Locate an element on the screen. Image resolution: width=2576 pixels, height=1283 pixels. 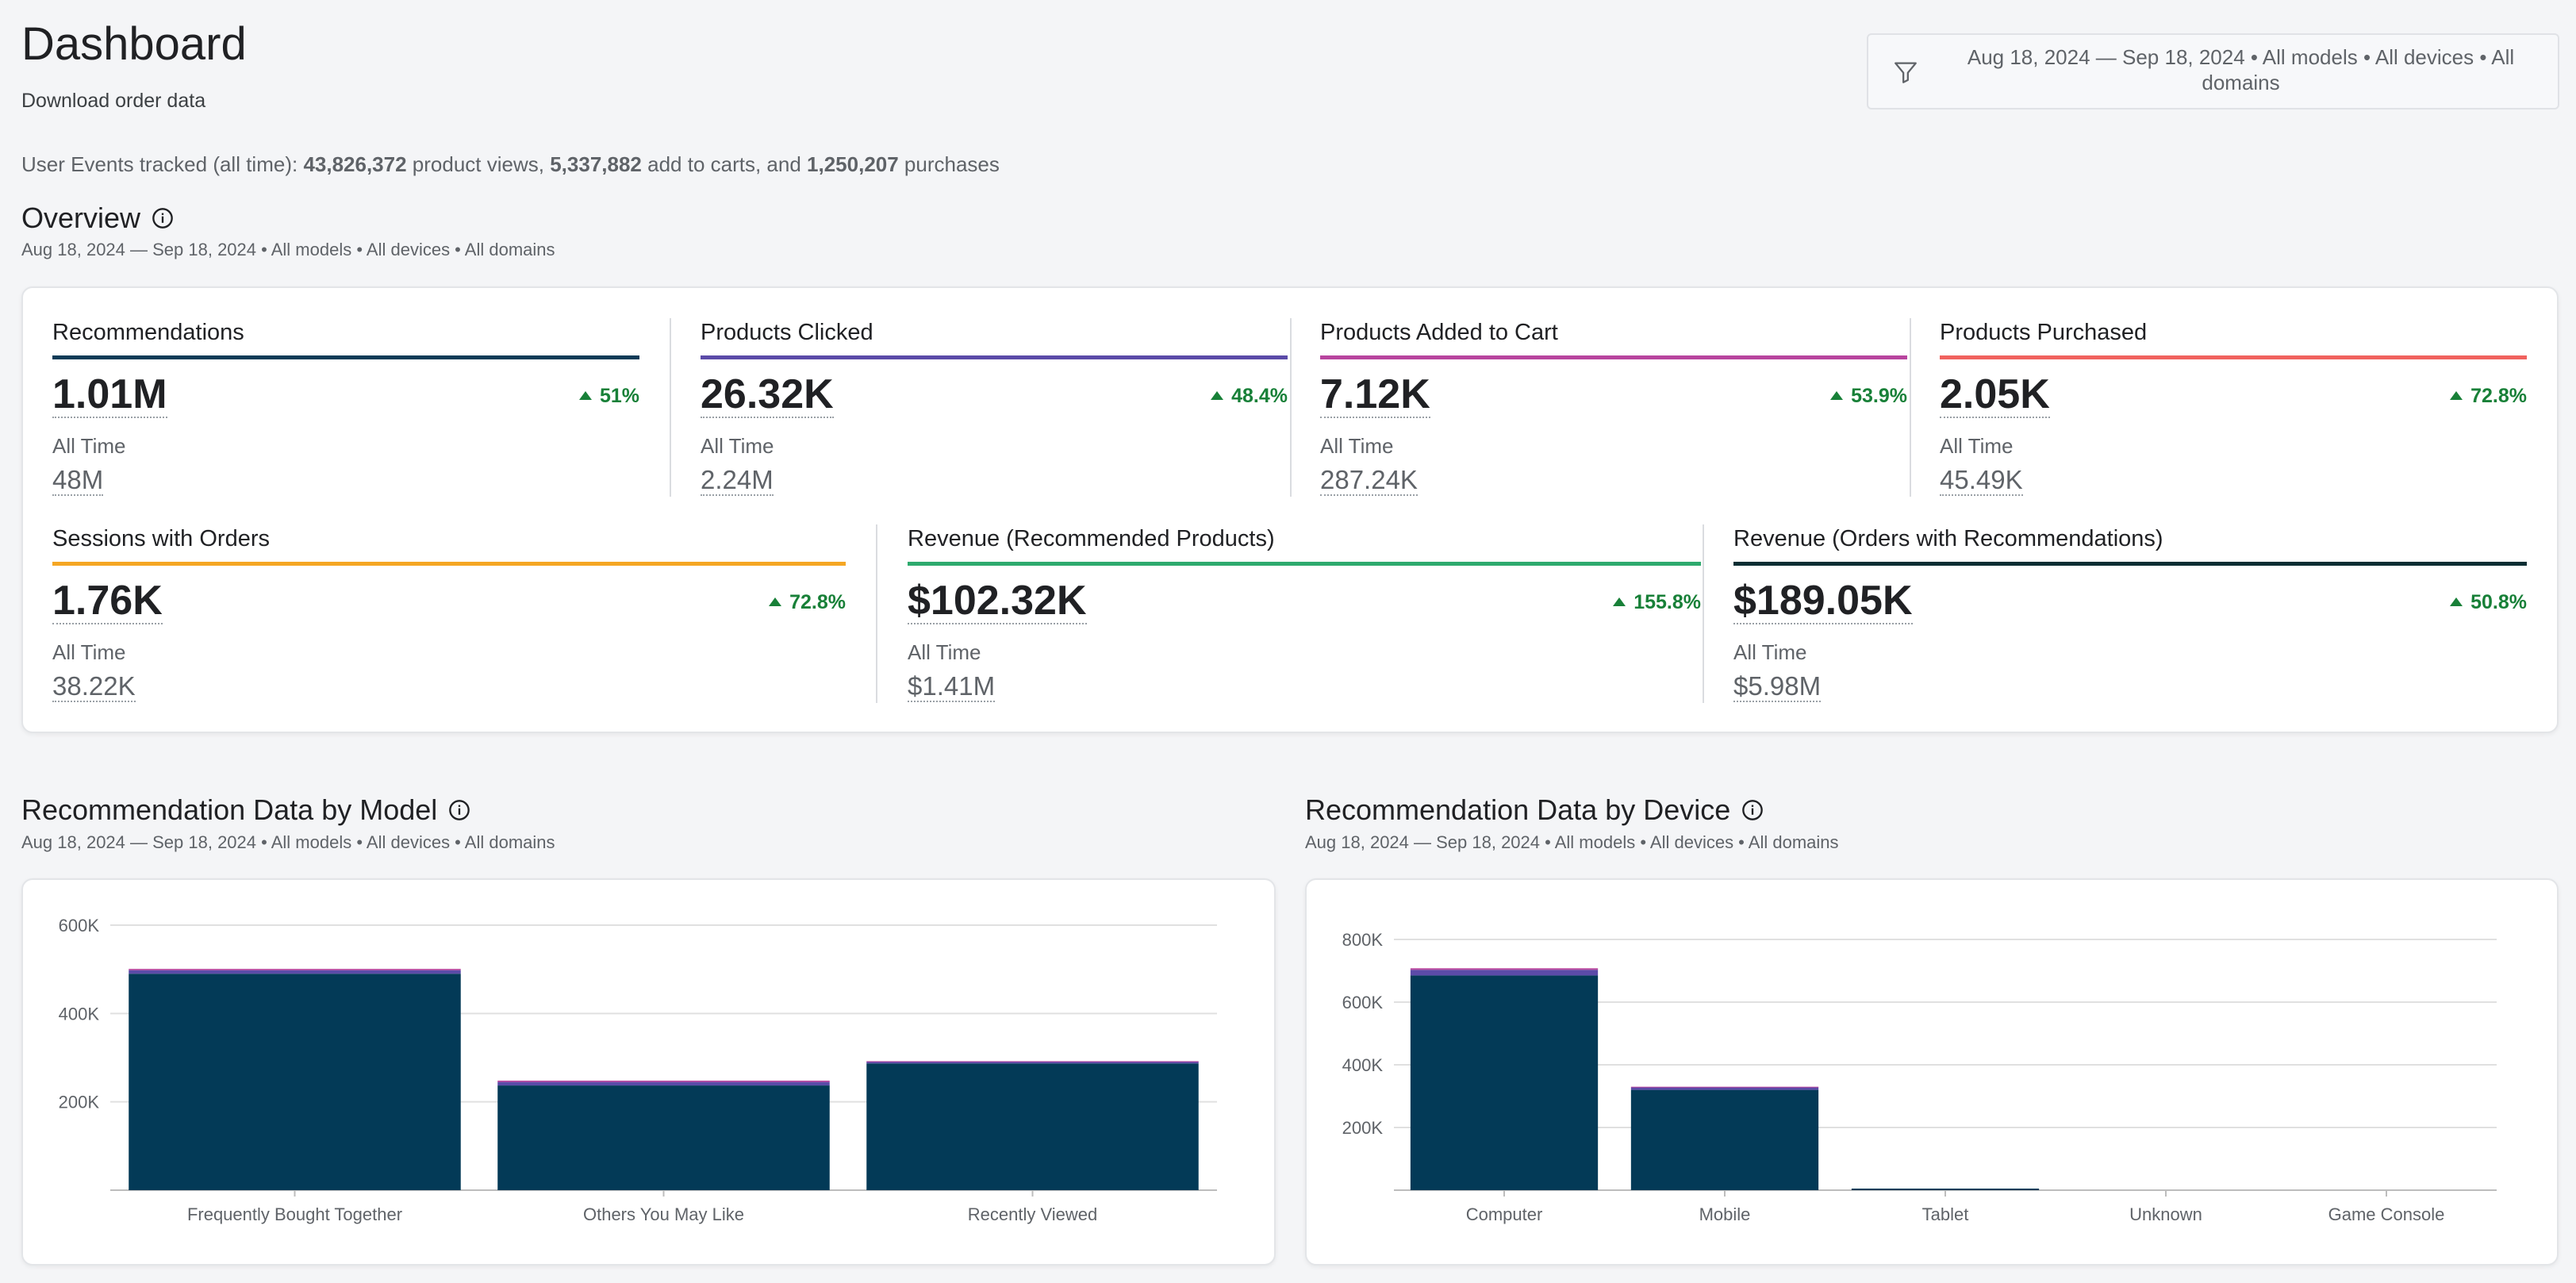
page-title: Dashboard is located at coordinates (134, 44).